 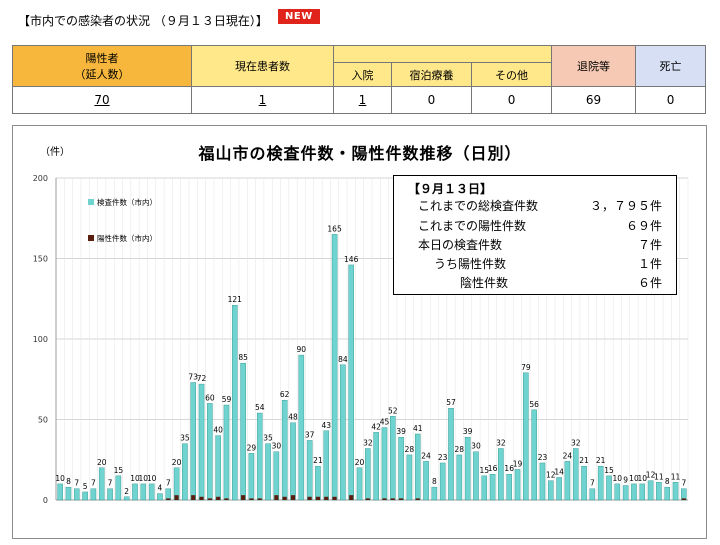 What do you see at coordinates (360, 153) in the screenshot?
I see `chart-title: 福山市の検査件数・陽性件数推移（日別）` at bounding box center [360, 153].